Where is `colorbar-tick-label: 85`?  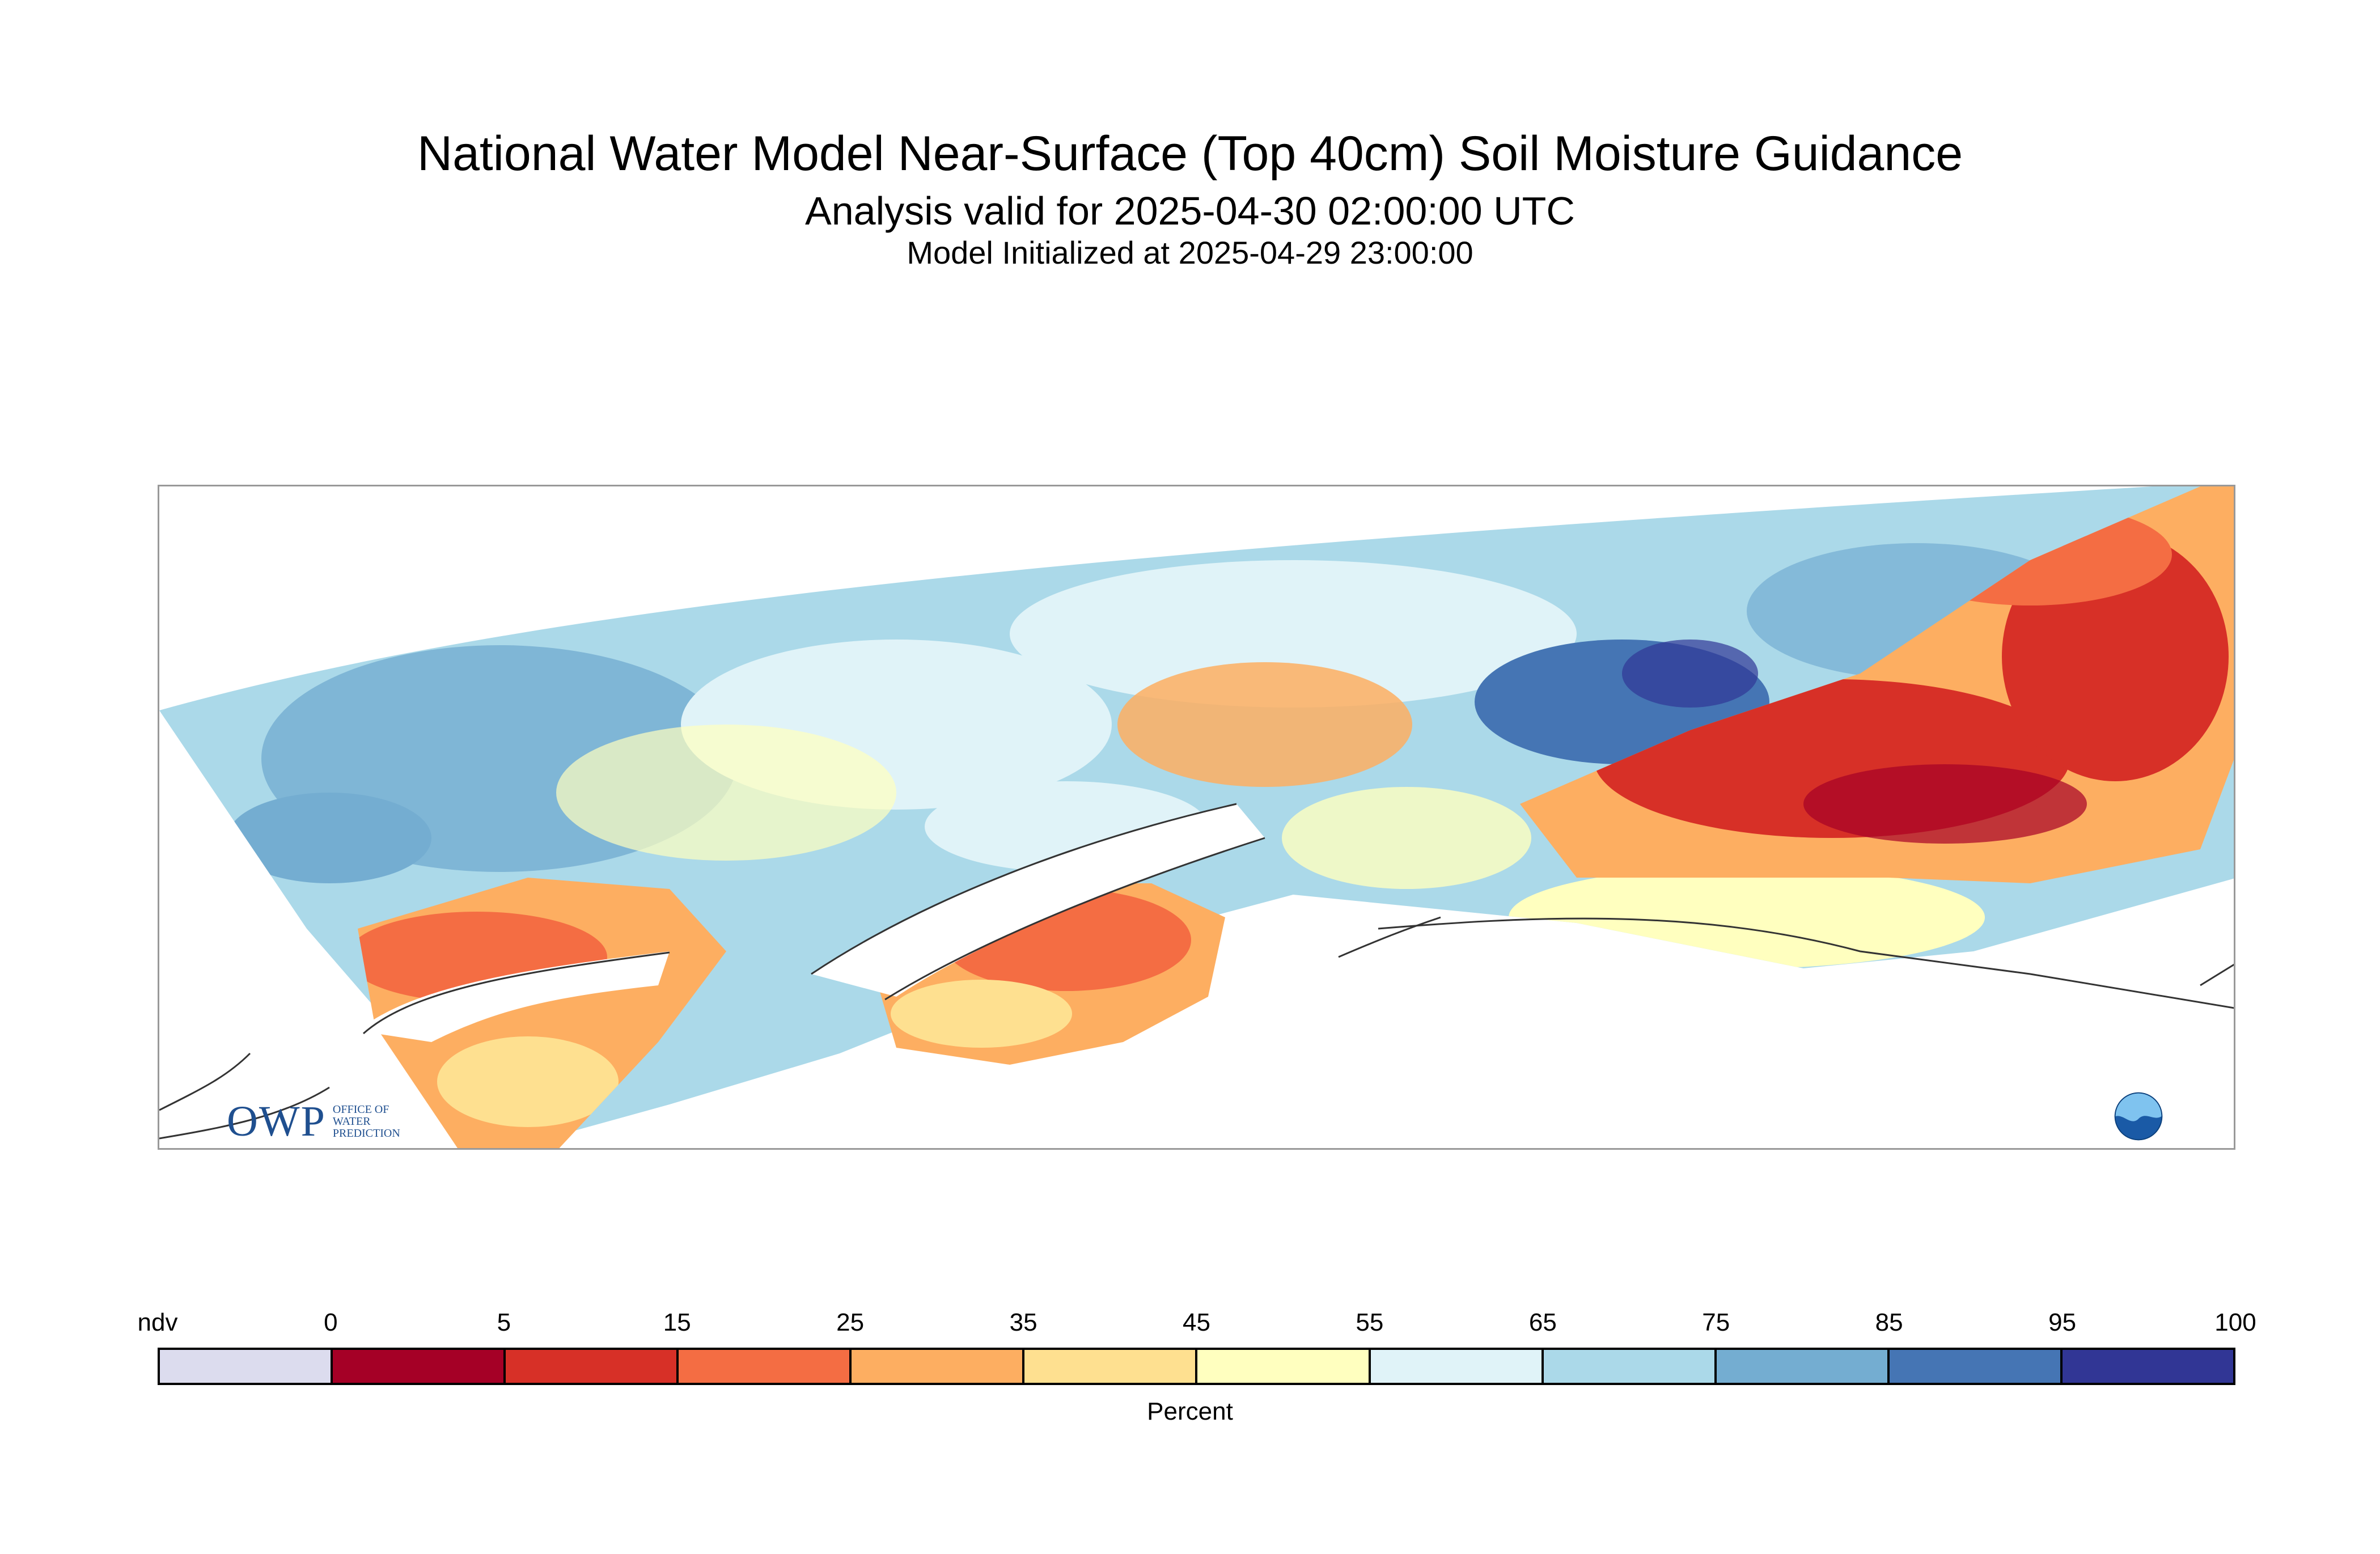
colorbar-tick-label: 85 is located at coordinates (1889, 1323).